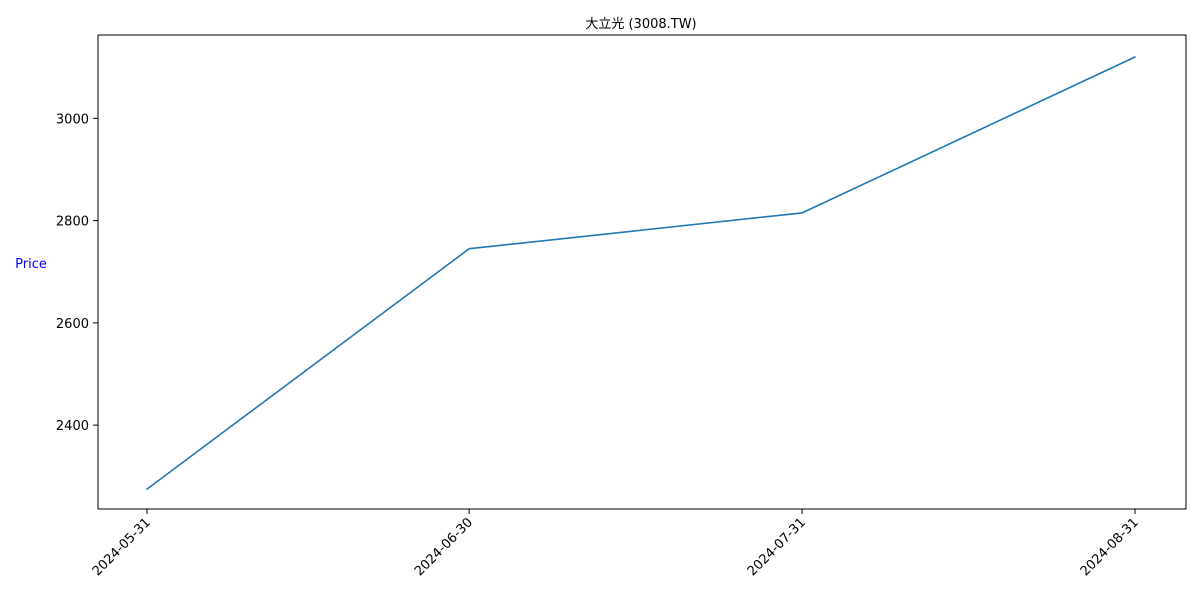 This screenshot has width=1200, height=600. Describe the element at coordinates (122, 547) in the screenshot. I see `x-tick-label: 2024-05-31` at that location.